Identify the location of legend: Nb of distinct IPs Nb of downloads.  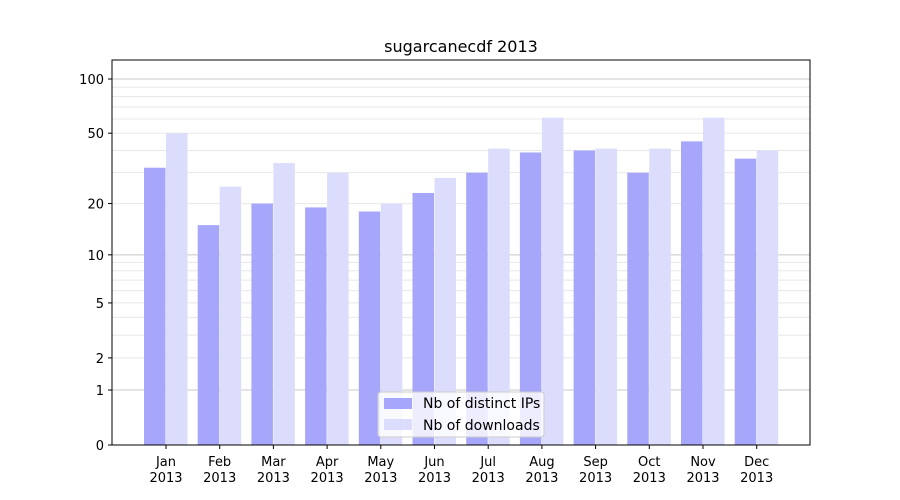
(461, 414).